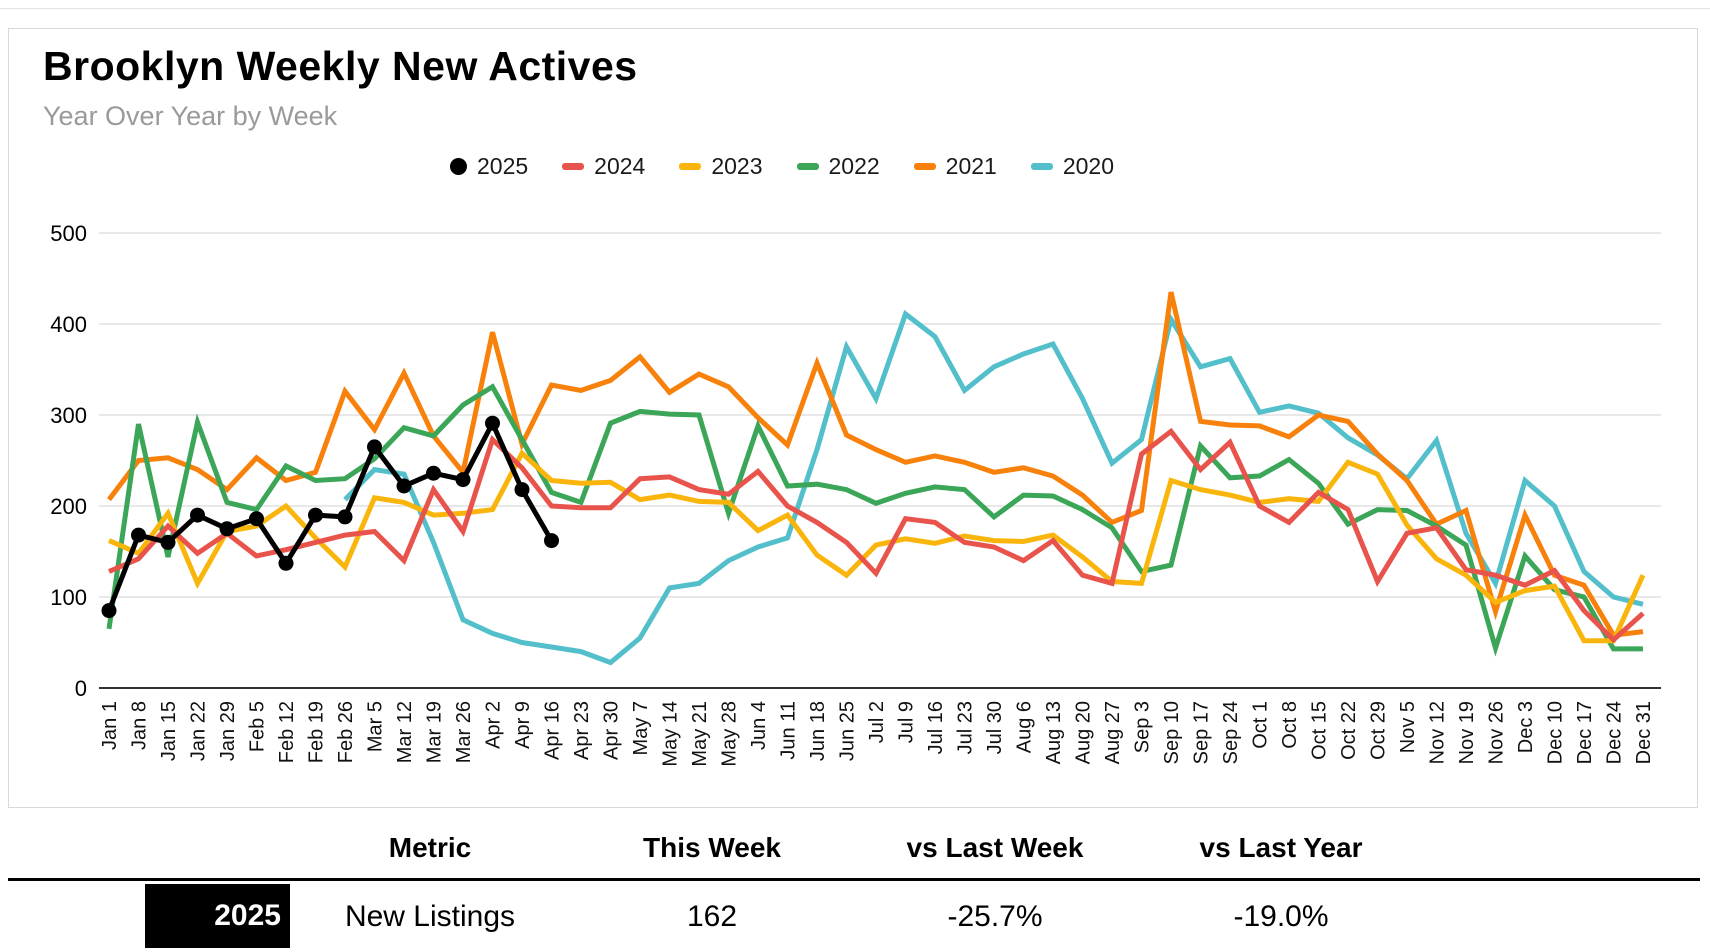 Image resolution: width=1710 pixels, height=952 pixels. I want to click on y-axis-labels: 0 100 200 300 400 500, so click(68, 461).